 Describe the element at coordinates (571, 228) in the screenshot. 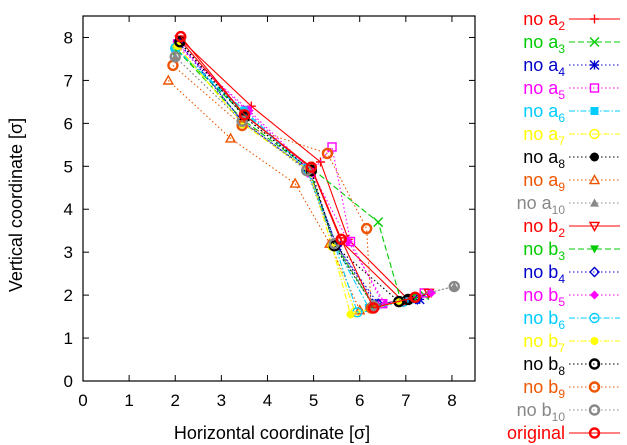

I see `legend-entry: no b2` at that location.